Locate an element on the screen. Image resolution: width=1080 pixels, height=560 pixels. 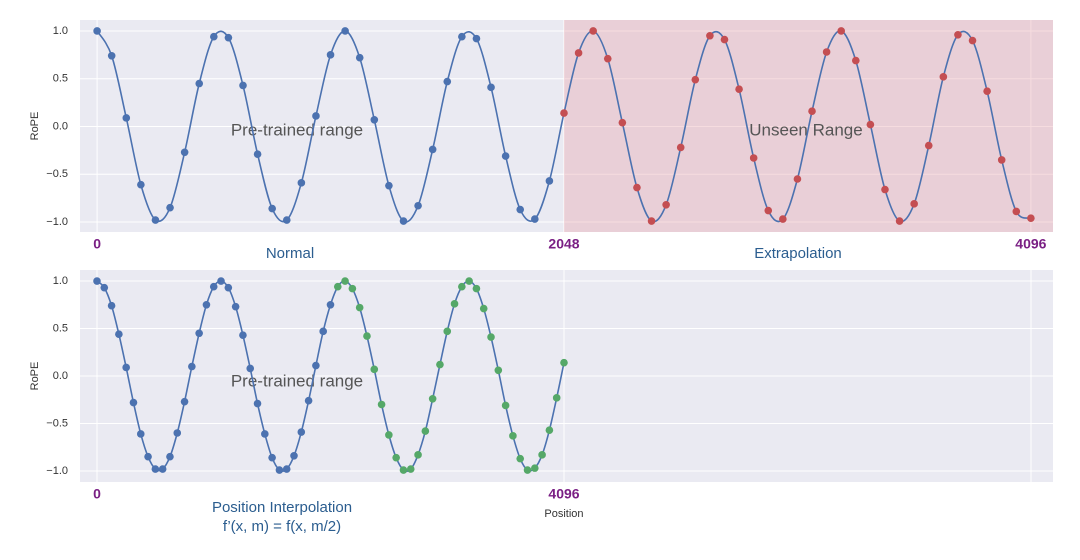
x-tick-label: 4096 is located at coordinates (1030, 244).